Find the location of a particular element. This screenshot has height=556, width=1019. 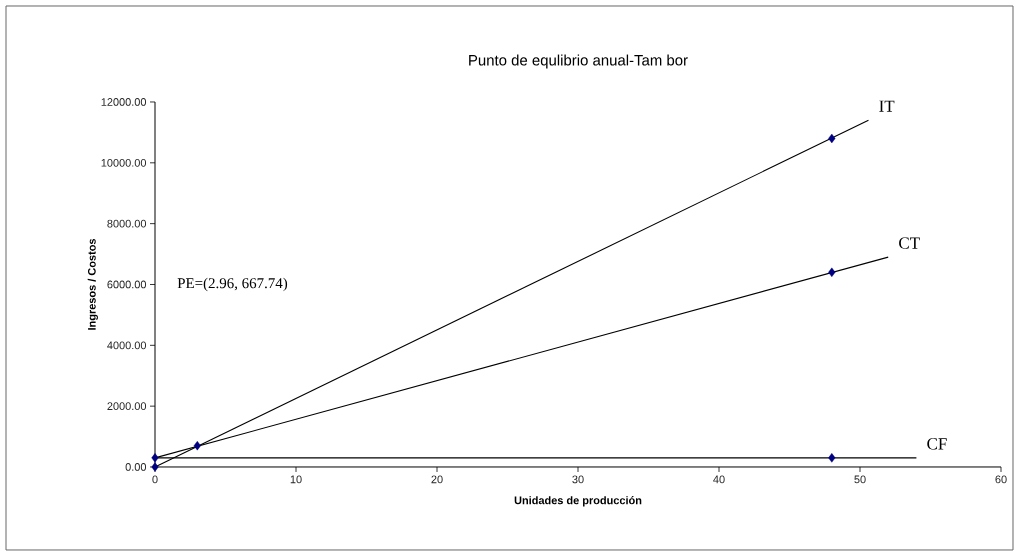

y-tick-label: 2000.00 is located at coordinates (127, 406).